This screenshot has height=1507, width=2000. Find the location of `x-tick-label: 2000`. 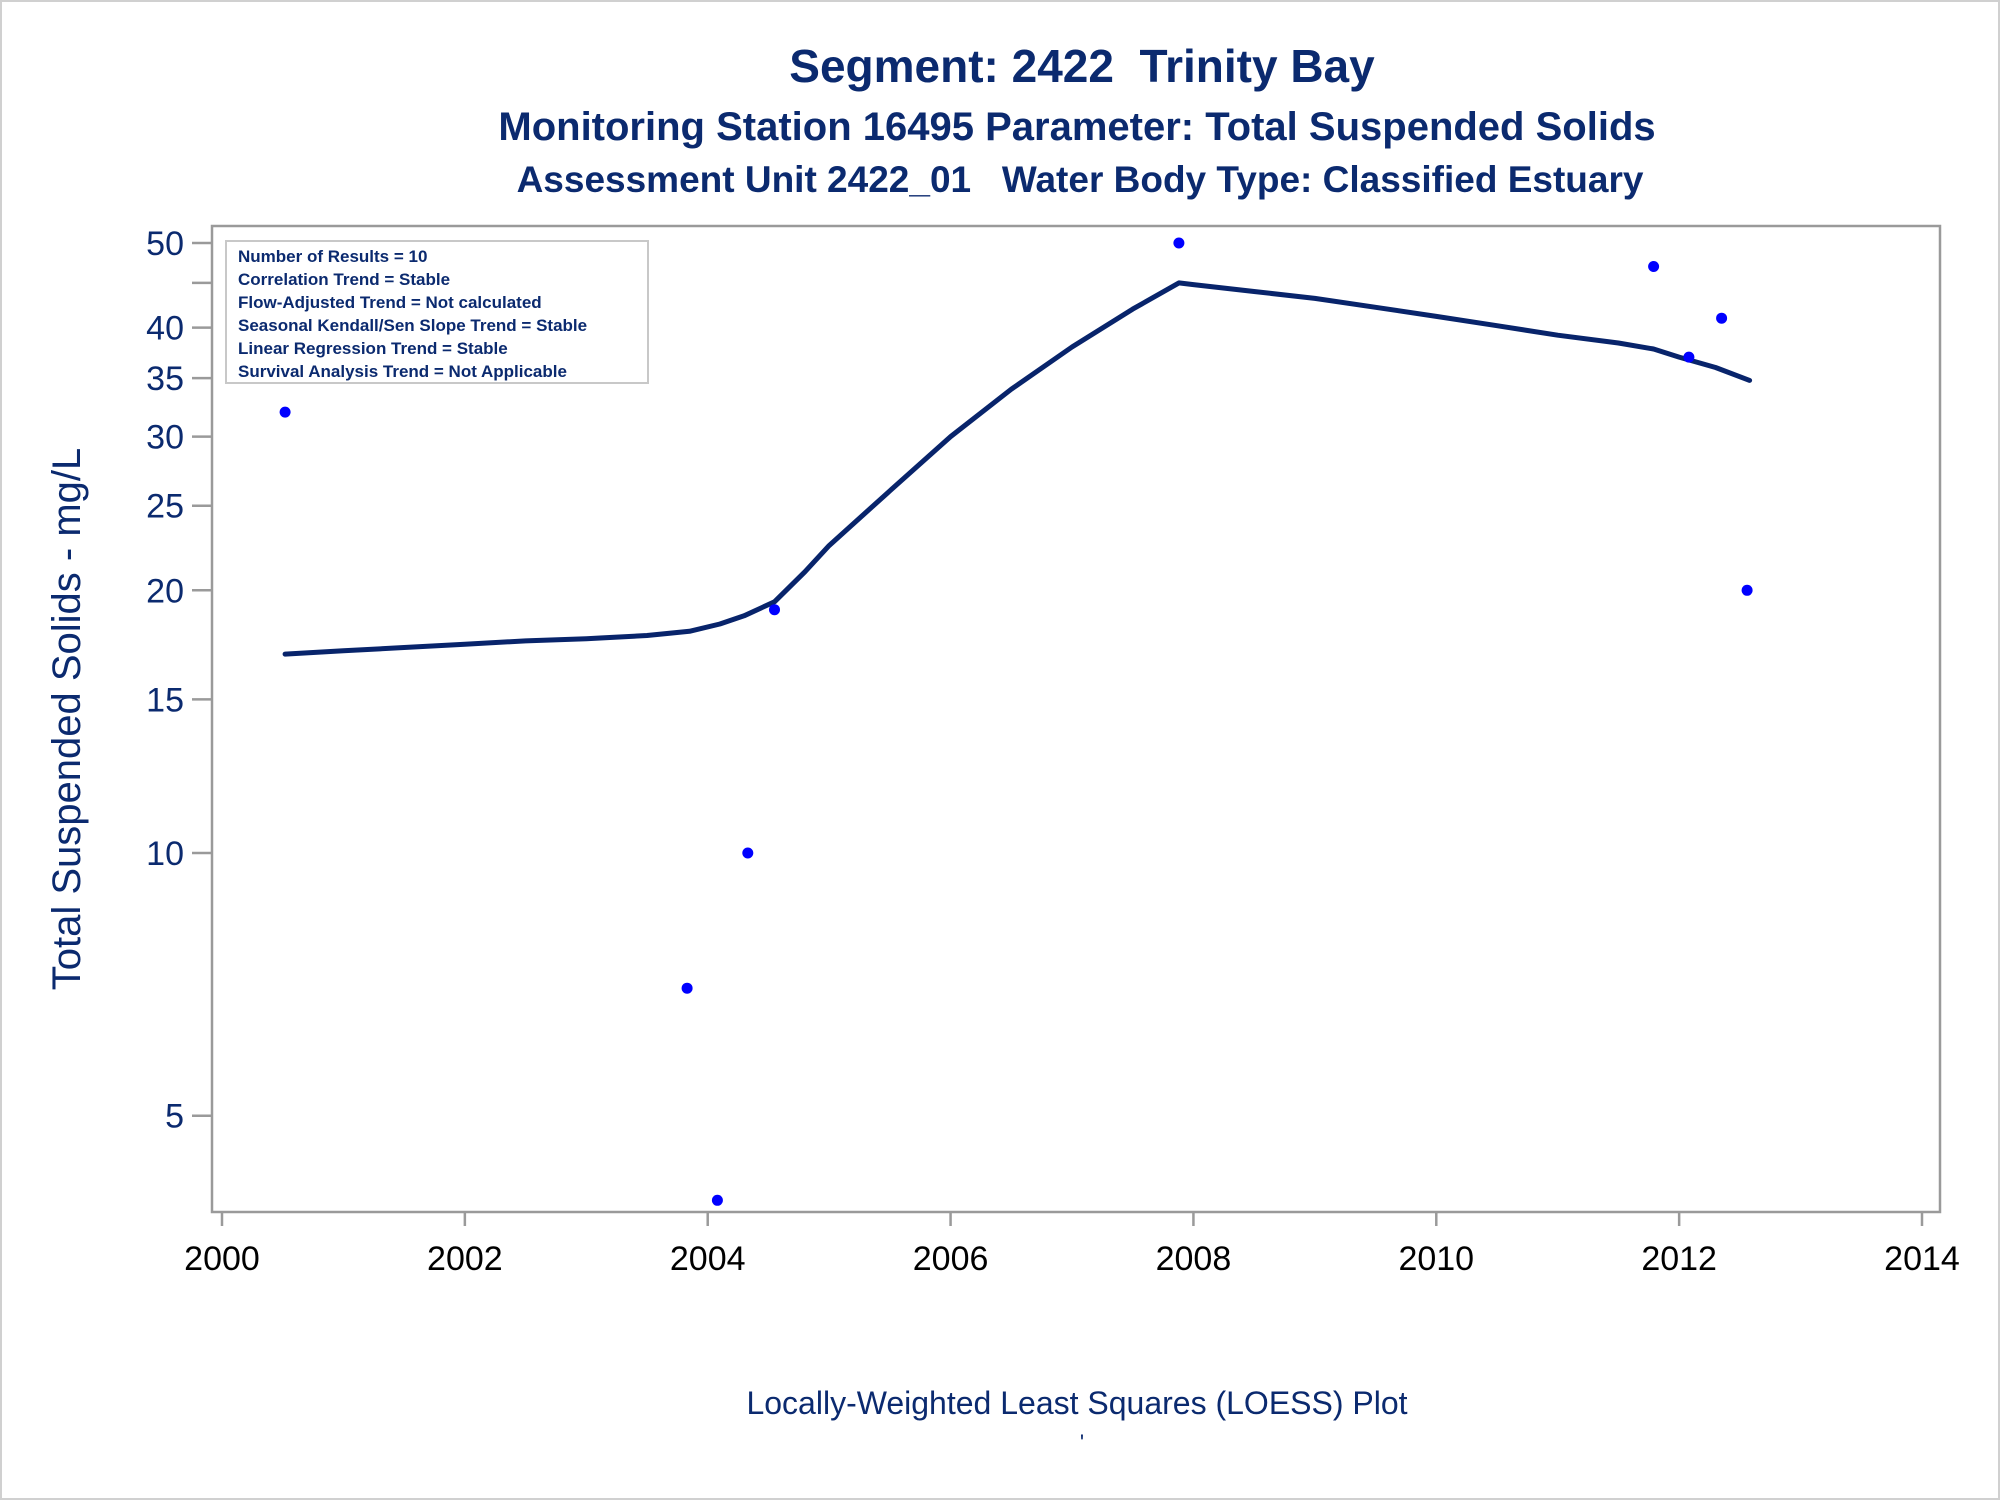

x-tick-label: 2000 is located at coordinates (222, 1259).